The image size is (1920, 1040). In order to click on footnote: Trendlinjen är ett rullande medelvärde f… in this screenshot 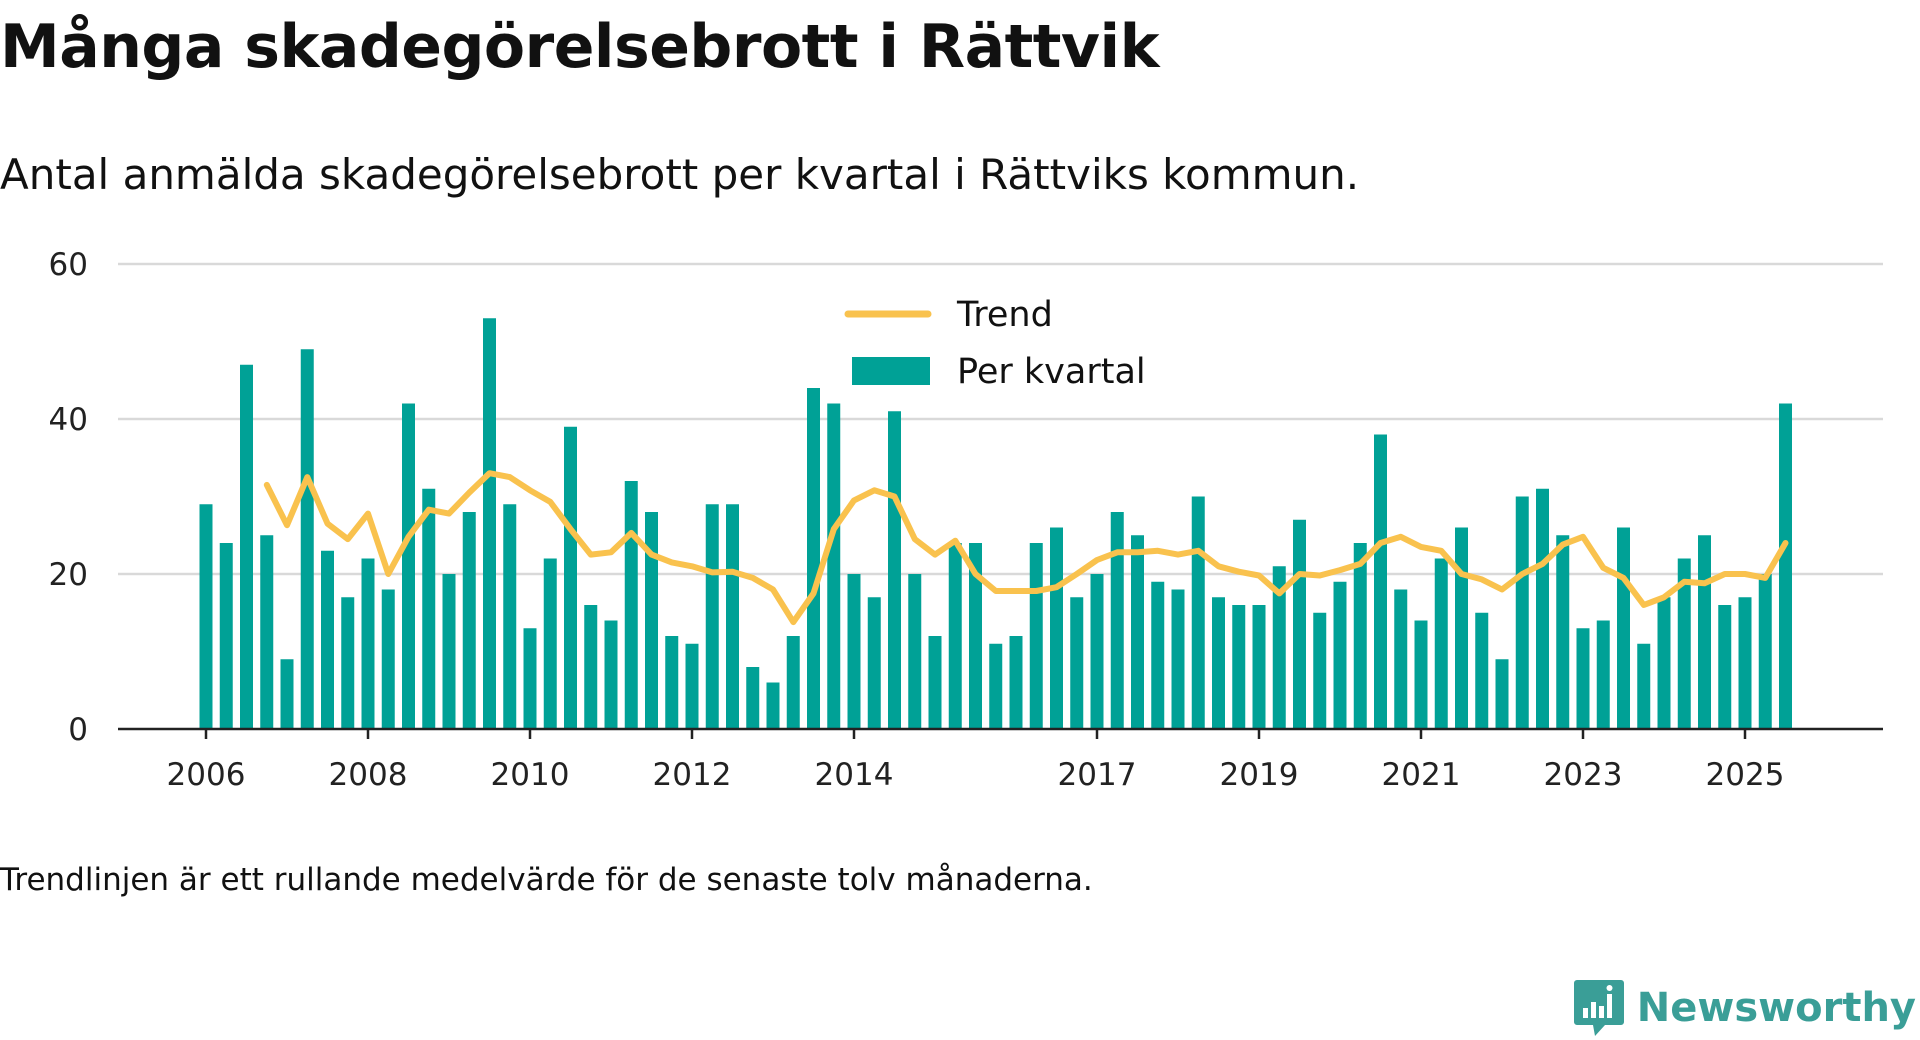, I will do `click(546, 880)`.